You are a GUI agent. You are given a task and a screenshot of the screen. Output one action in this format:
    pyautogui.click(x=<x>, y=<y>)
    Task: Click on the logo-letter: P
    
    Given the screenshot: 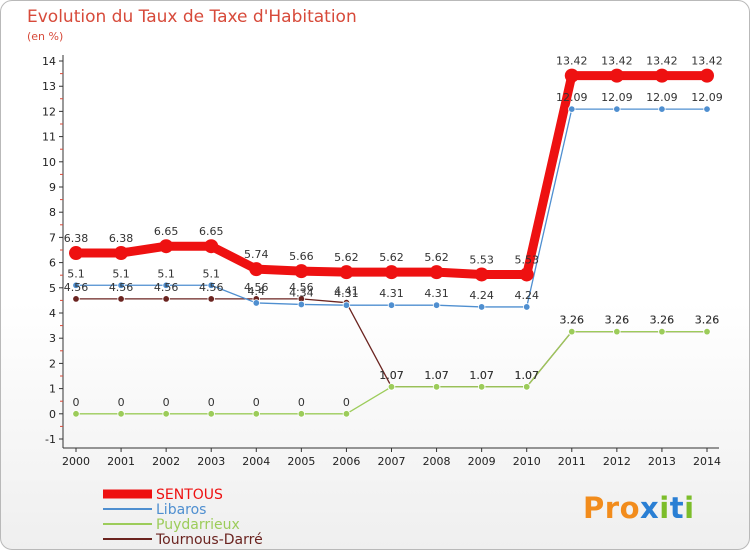 What is the action you would take?
    pyautogui.click(x=594, y=508)
    